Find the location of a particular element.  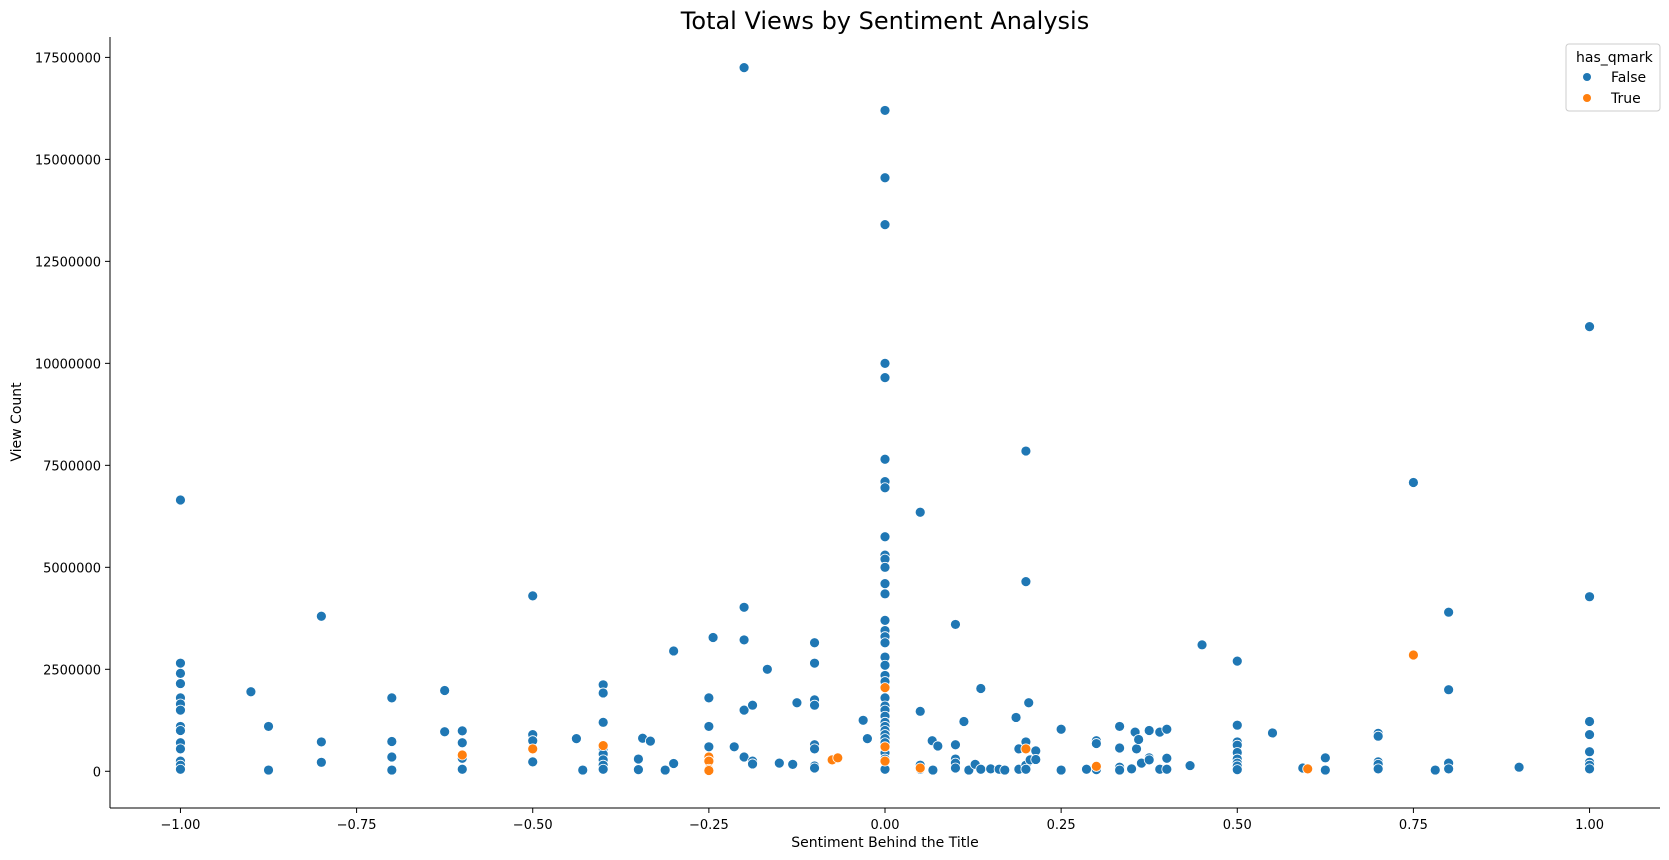

y-tick-label: 17500000 is located at coordinates (68, 58).